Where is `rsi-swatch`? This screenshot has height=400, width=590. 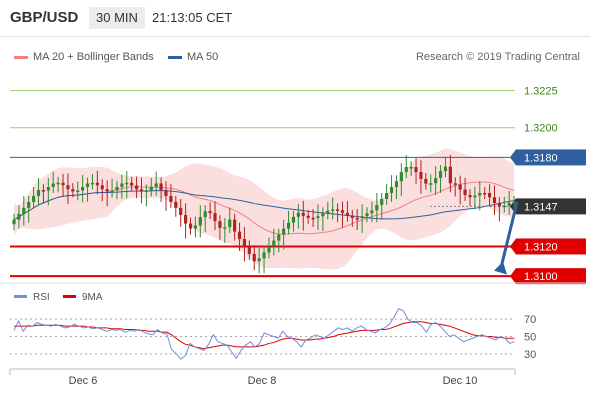
rsi-swatch is located at coordinates (20, 296).